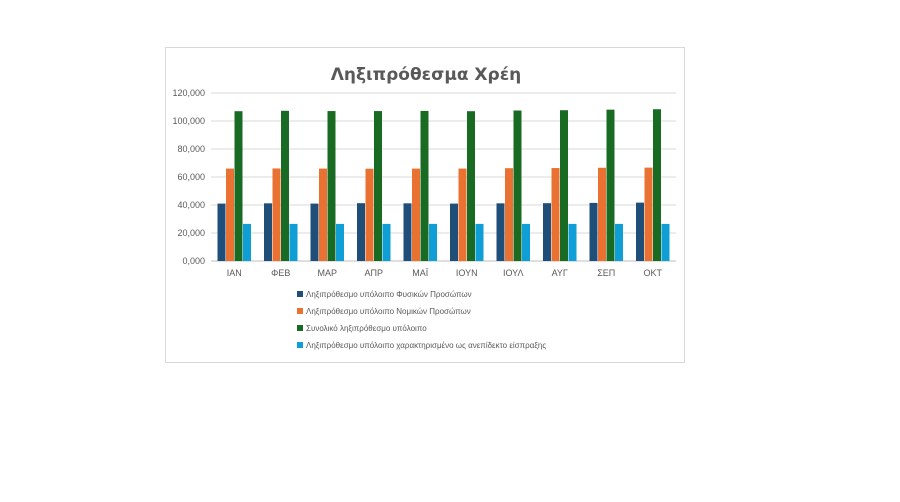 This screenshot has width=900, height=502. What do you see at coordinates (560, 273) in the screenshot?
I see `x-tick-label: ΑΥΓ` at bounding box center [560, 273].